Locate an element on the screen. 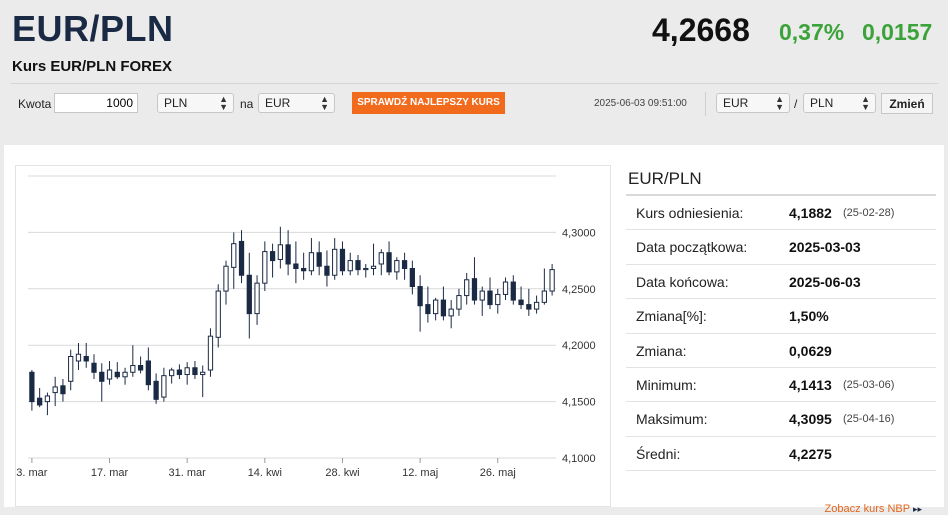 Image resolution: width=948 pixels, height=515 pixels. stat-row: Data początkowa: 2025-03-03 is located at coordinates (781, 247).